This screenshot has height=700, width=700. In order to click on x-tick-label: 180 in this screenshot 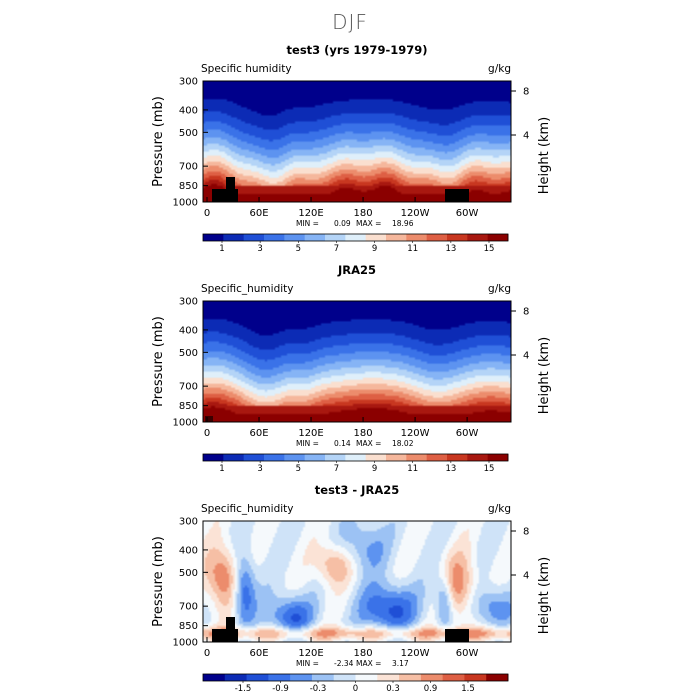, I will do `click(363, 213)`.